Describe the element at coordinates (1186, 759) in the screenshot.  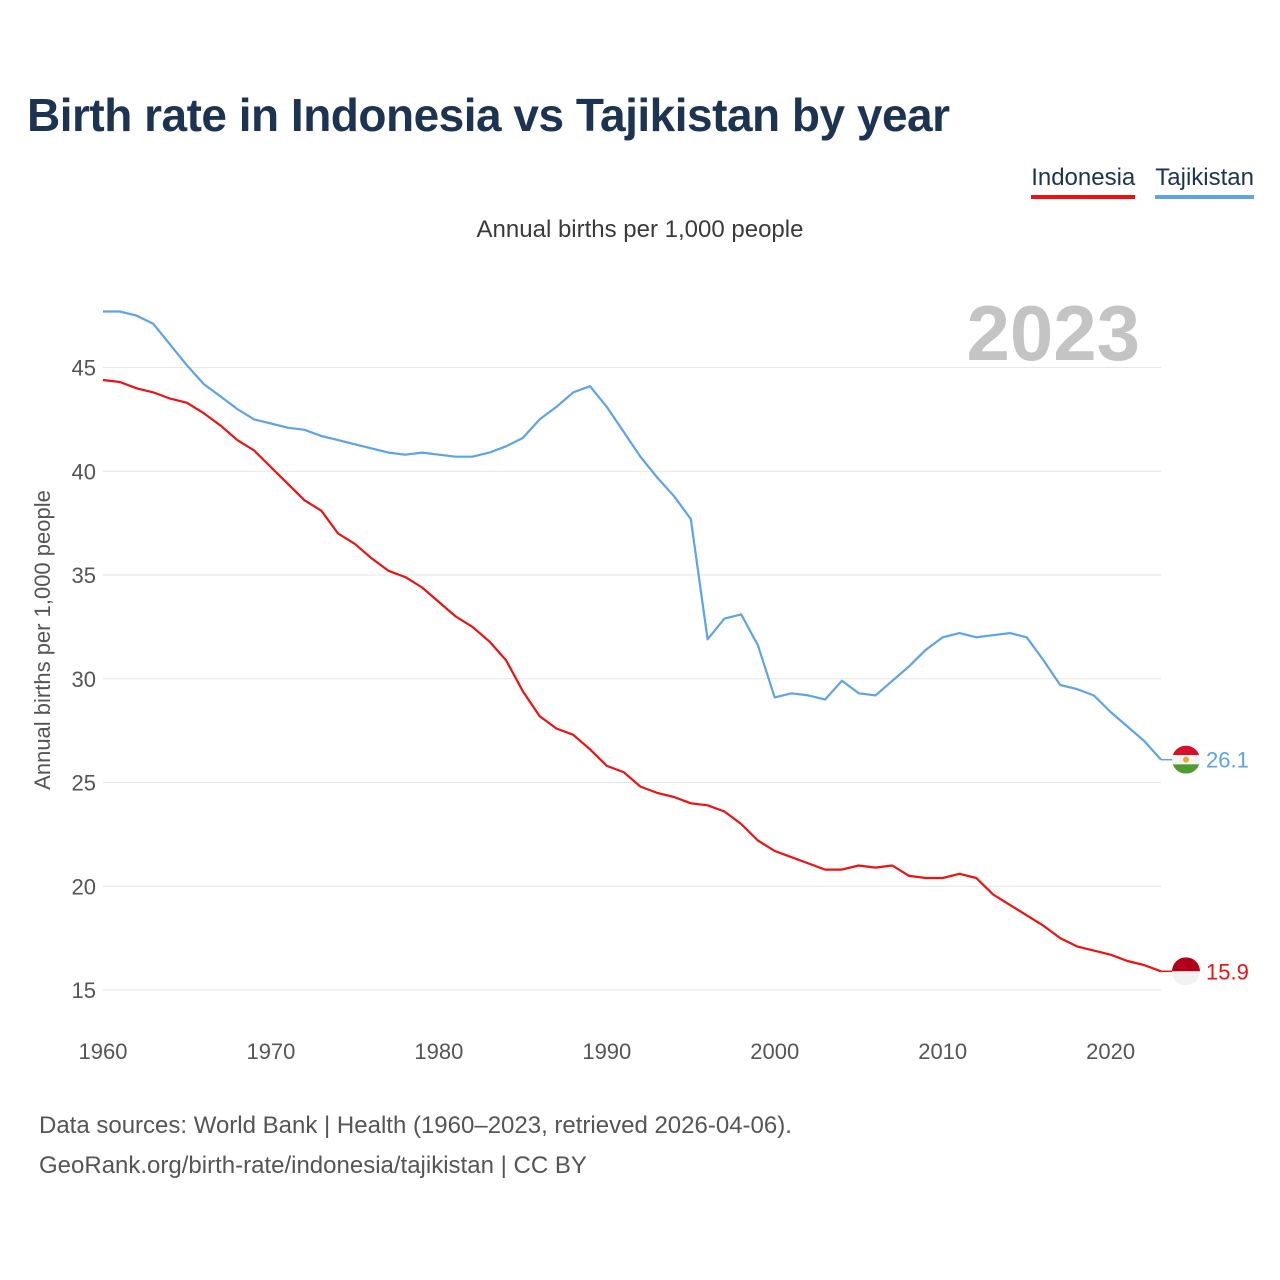
I see `tajikistan-flag-icon` at that location.